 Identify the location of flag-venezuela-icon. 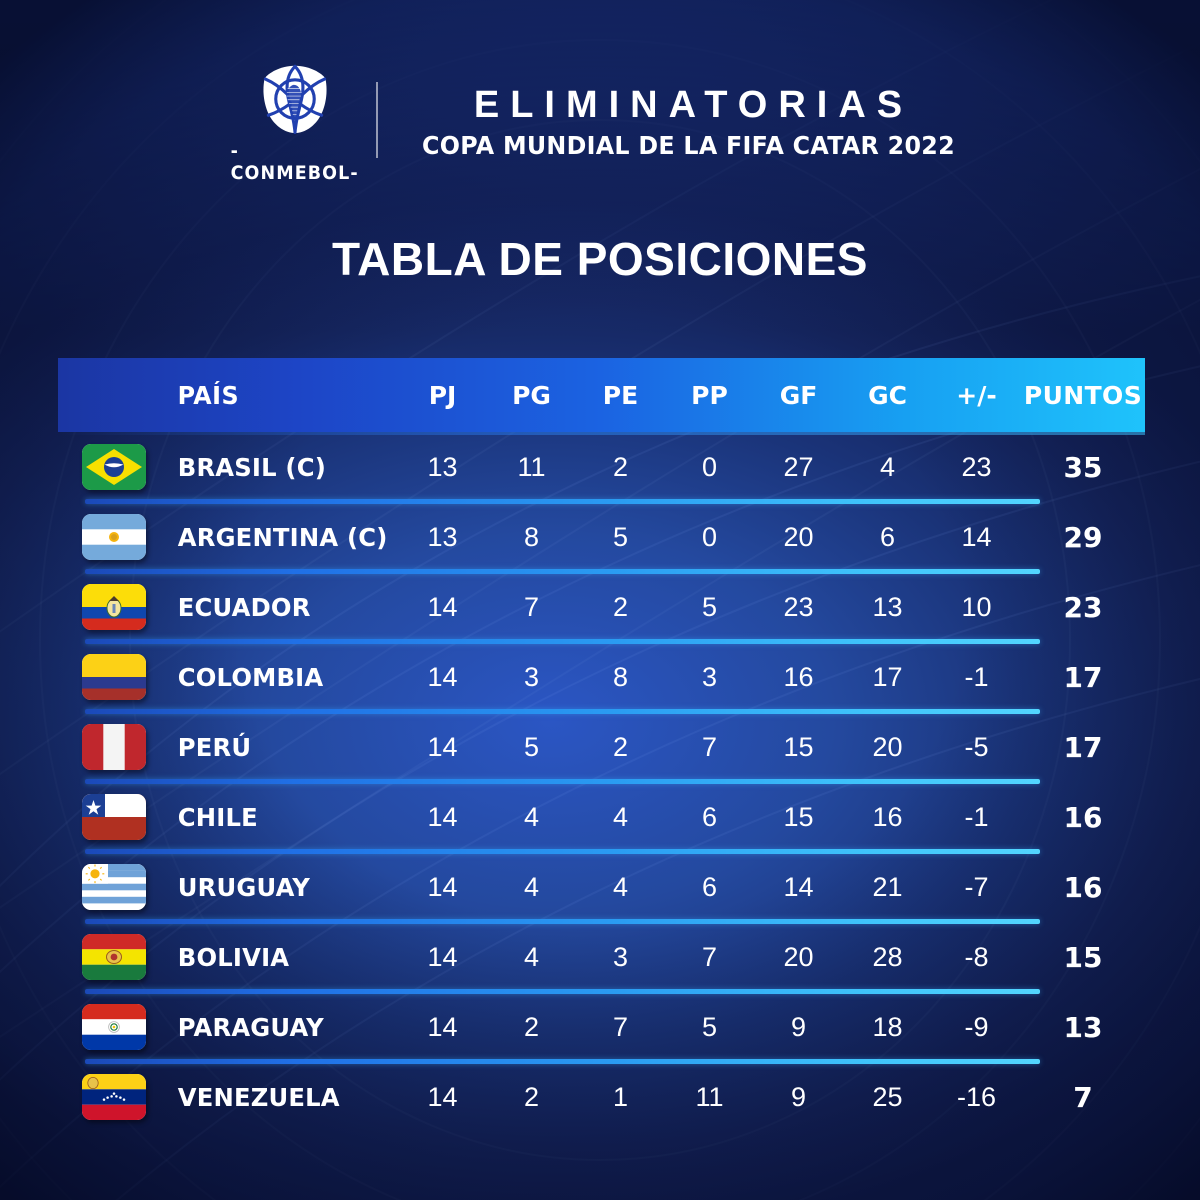
(114, 1097).